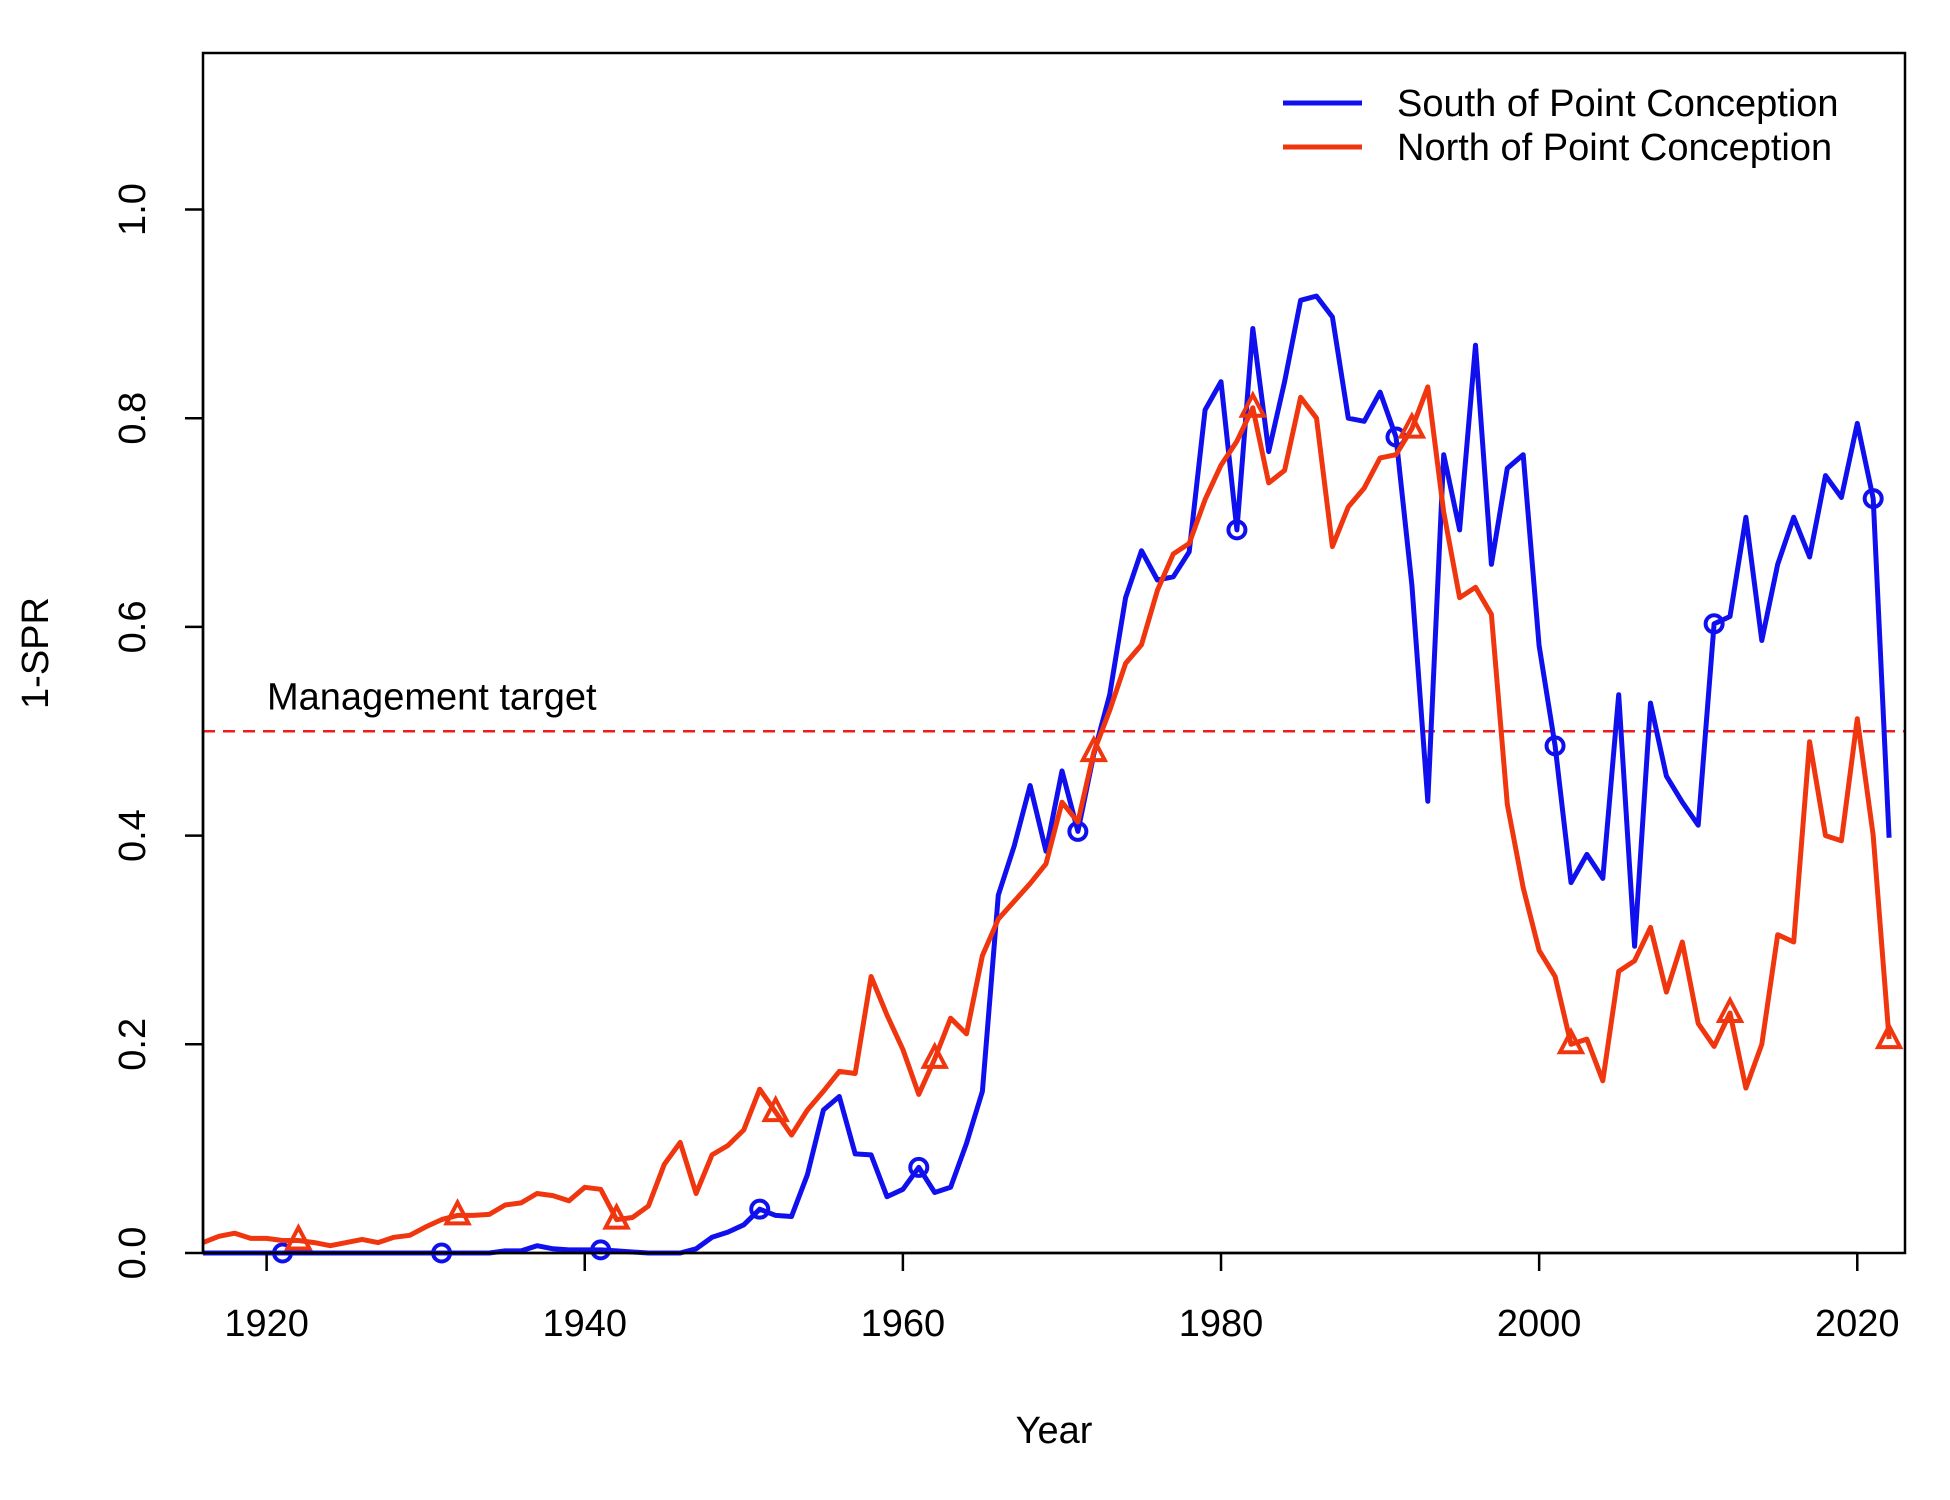 The height and width of the screenshot is (1500, 1950). Describe the element at coordinates (903, 1324) in the screenshot. I see `x-tick-label: 1960` at that location.